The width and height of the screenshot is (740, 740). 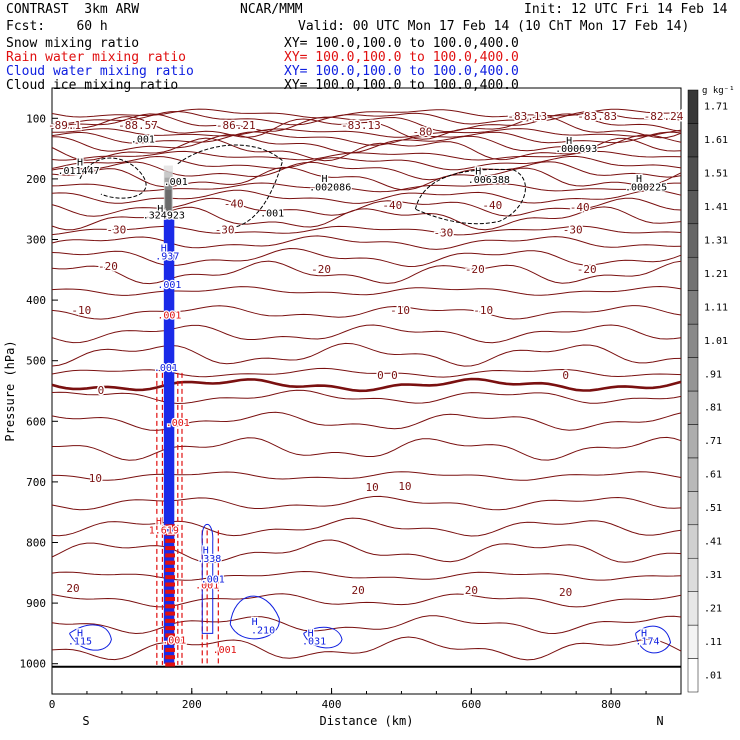 What do you see at coordinates (166, 368) in the screenshot?
I see `cloud_water-label: .001` at bounding box center [166, 368].